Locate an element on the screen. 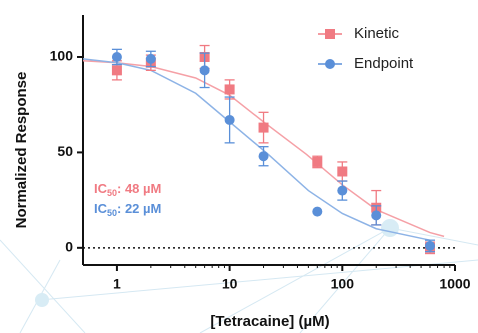 The height and width of the screenshot is (333, 478). legend-label: Kinetic is located at coordinates (377, 33).